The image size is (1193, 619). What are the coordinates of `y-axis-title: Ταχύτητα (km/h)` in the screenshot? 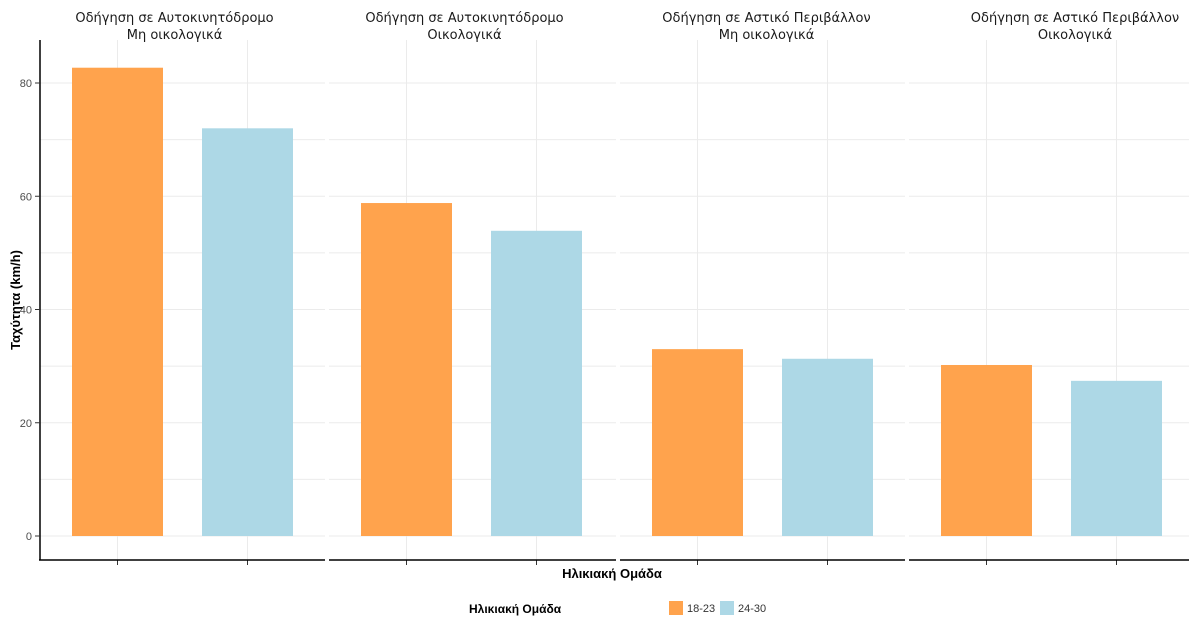 It's located at (15, 300).